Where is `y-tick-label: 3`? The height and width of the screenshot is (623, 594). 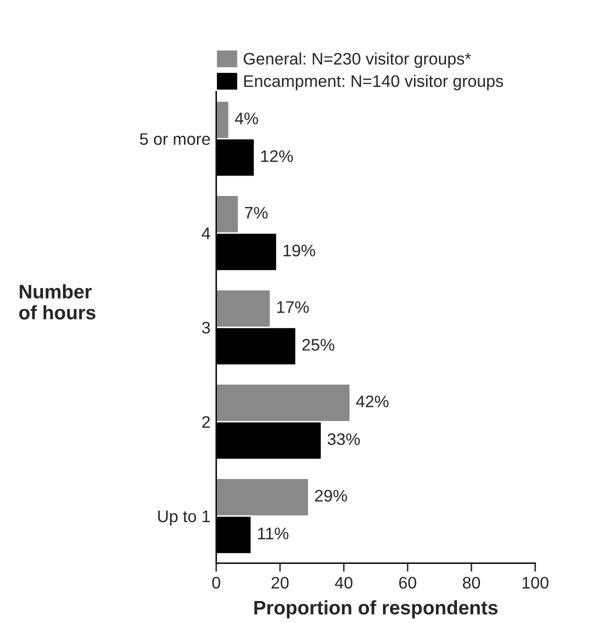 y-tick-label: 3 is located at coordinates (206, 328).